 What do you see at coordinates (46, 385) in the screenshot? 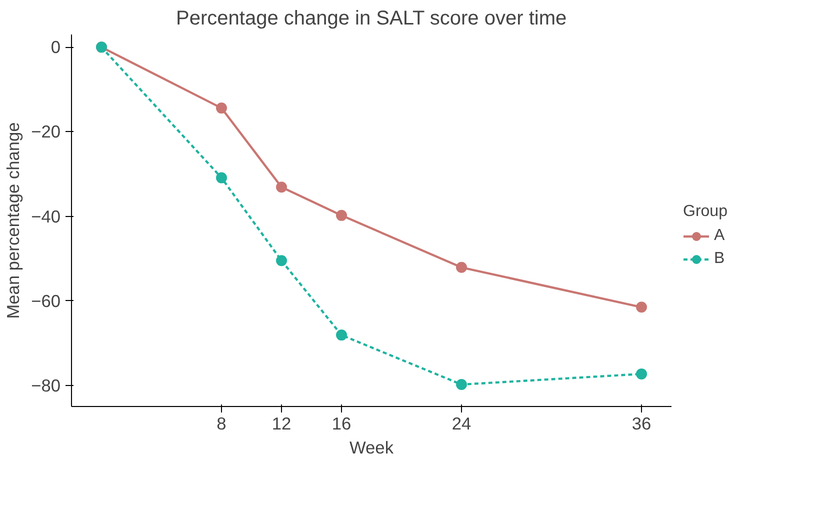
I see `y-tick-label: −80` at bounding box center [46, 385].